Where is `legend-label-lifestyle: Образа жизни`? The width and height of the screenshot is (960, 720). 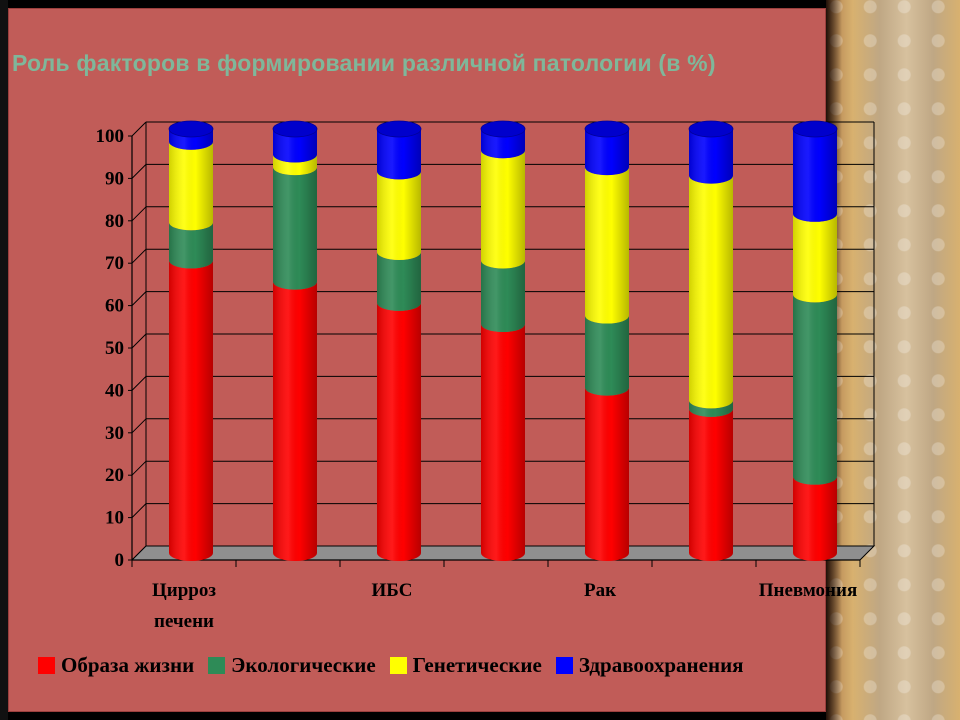 legend-label-lifestyle: Образа жизни is located at coordinates (128, 664).